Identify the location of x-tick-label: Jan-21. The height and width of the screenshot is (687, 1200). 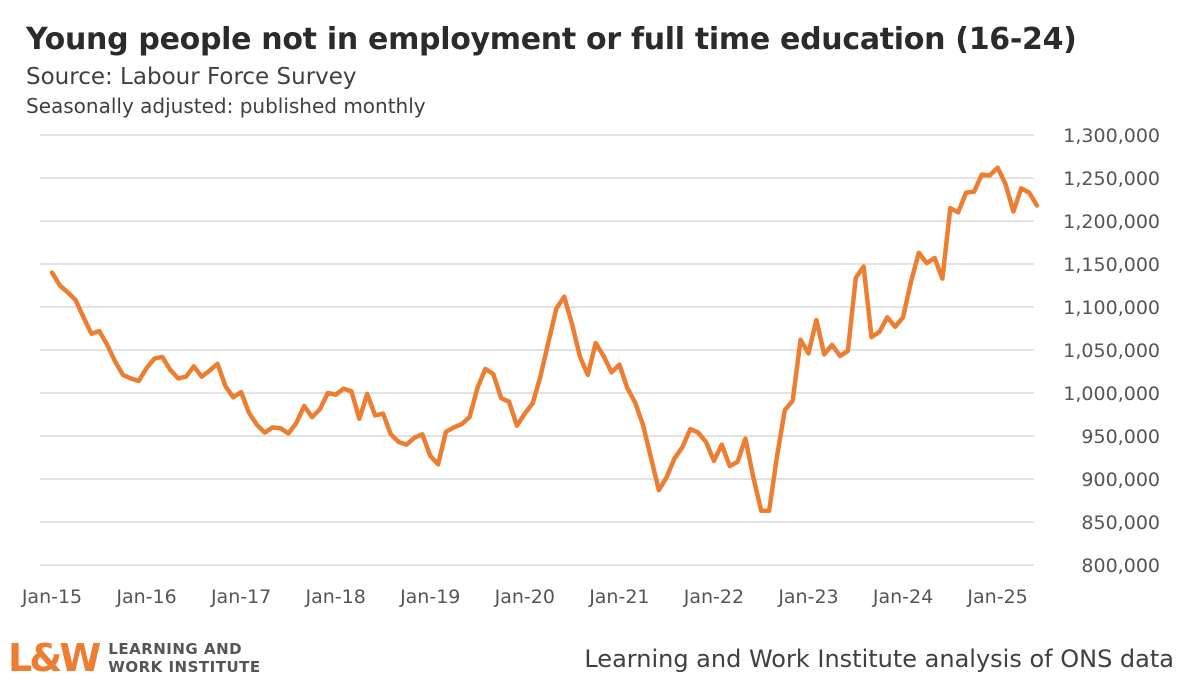
(618, 597).